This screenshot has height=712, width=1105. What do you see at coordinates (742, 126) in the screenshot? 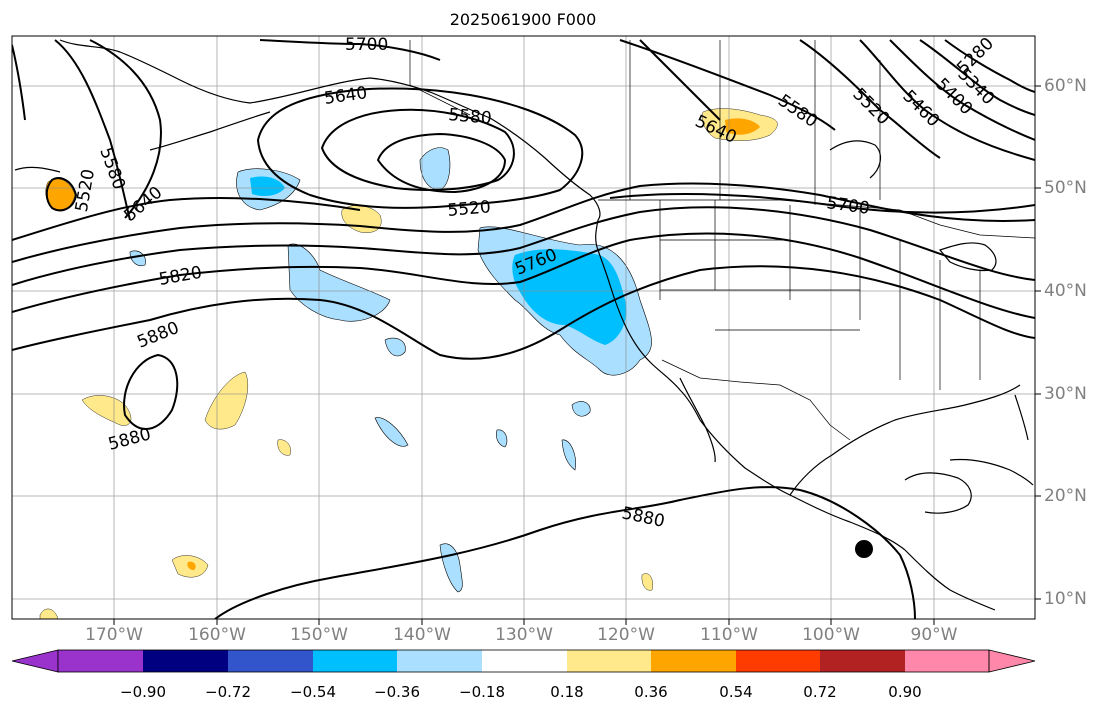
I see `shade-positive-canada-core` at bounding box center [742, 126].